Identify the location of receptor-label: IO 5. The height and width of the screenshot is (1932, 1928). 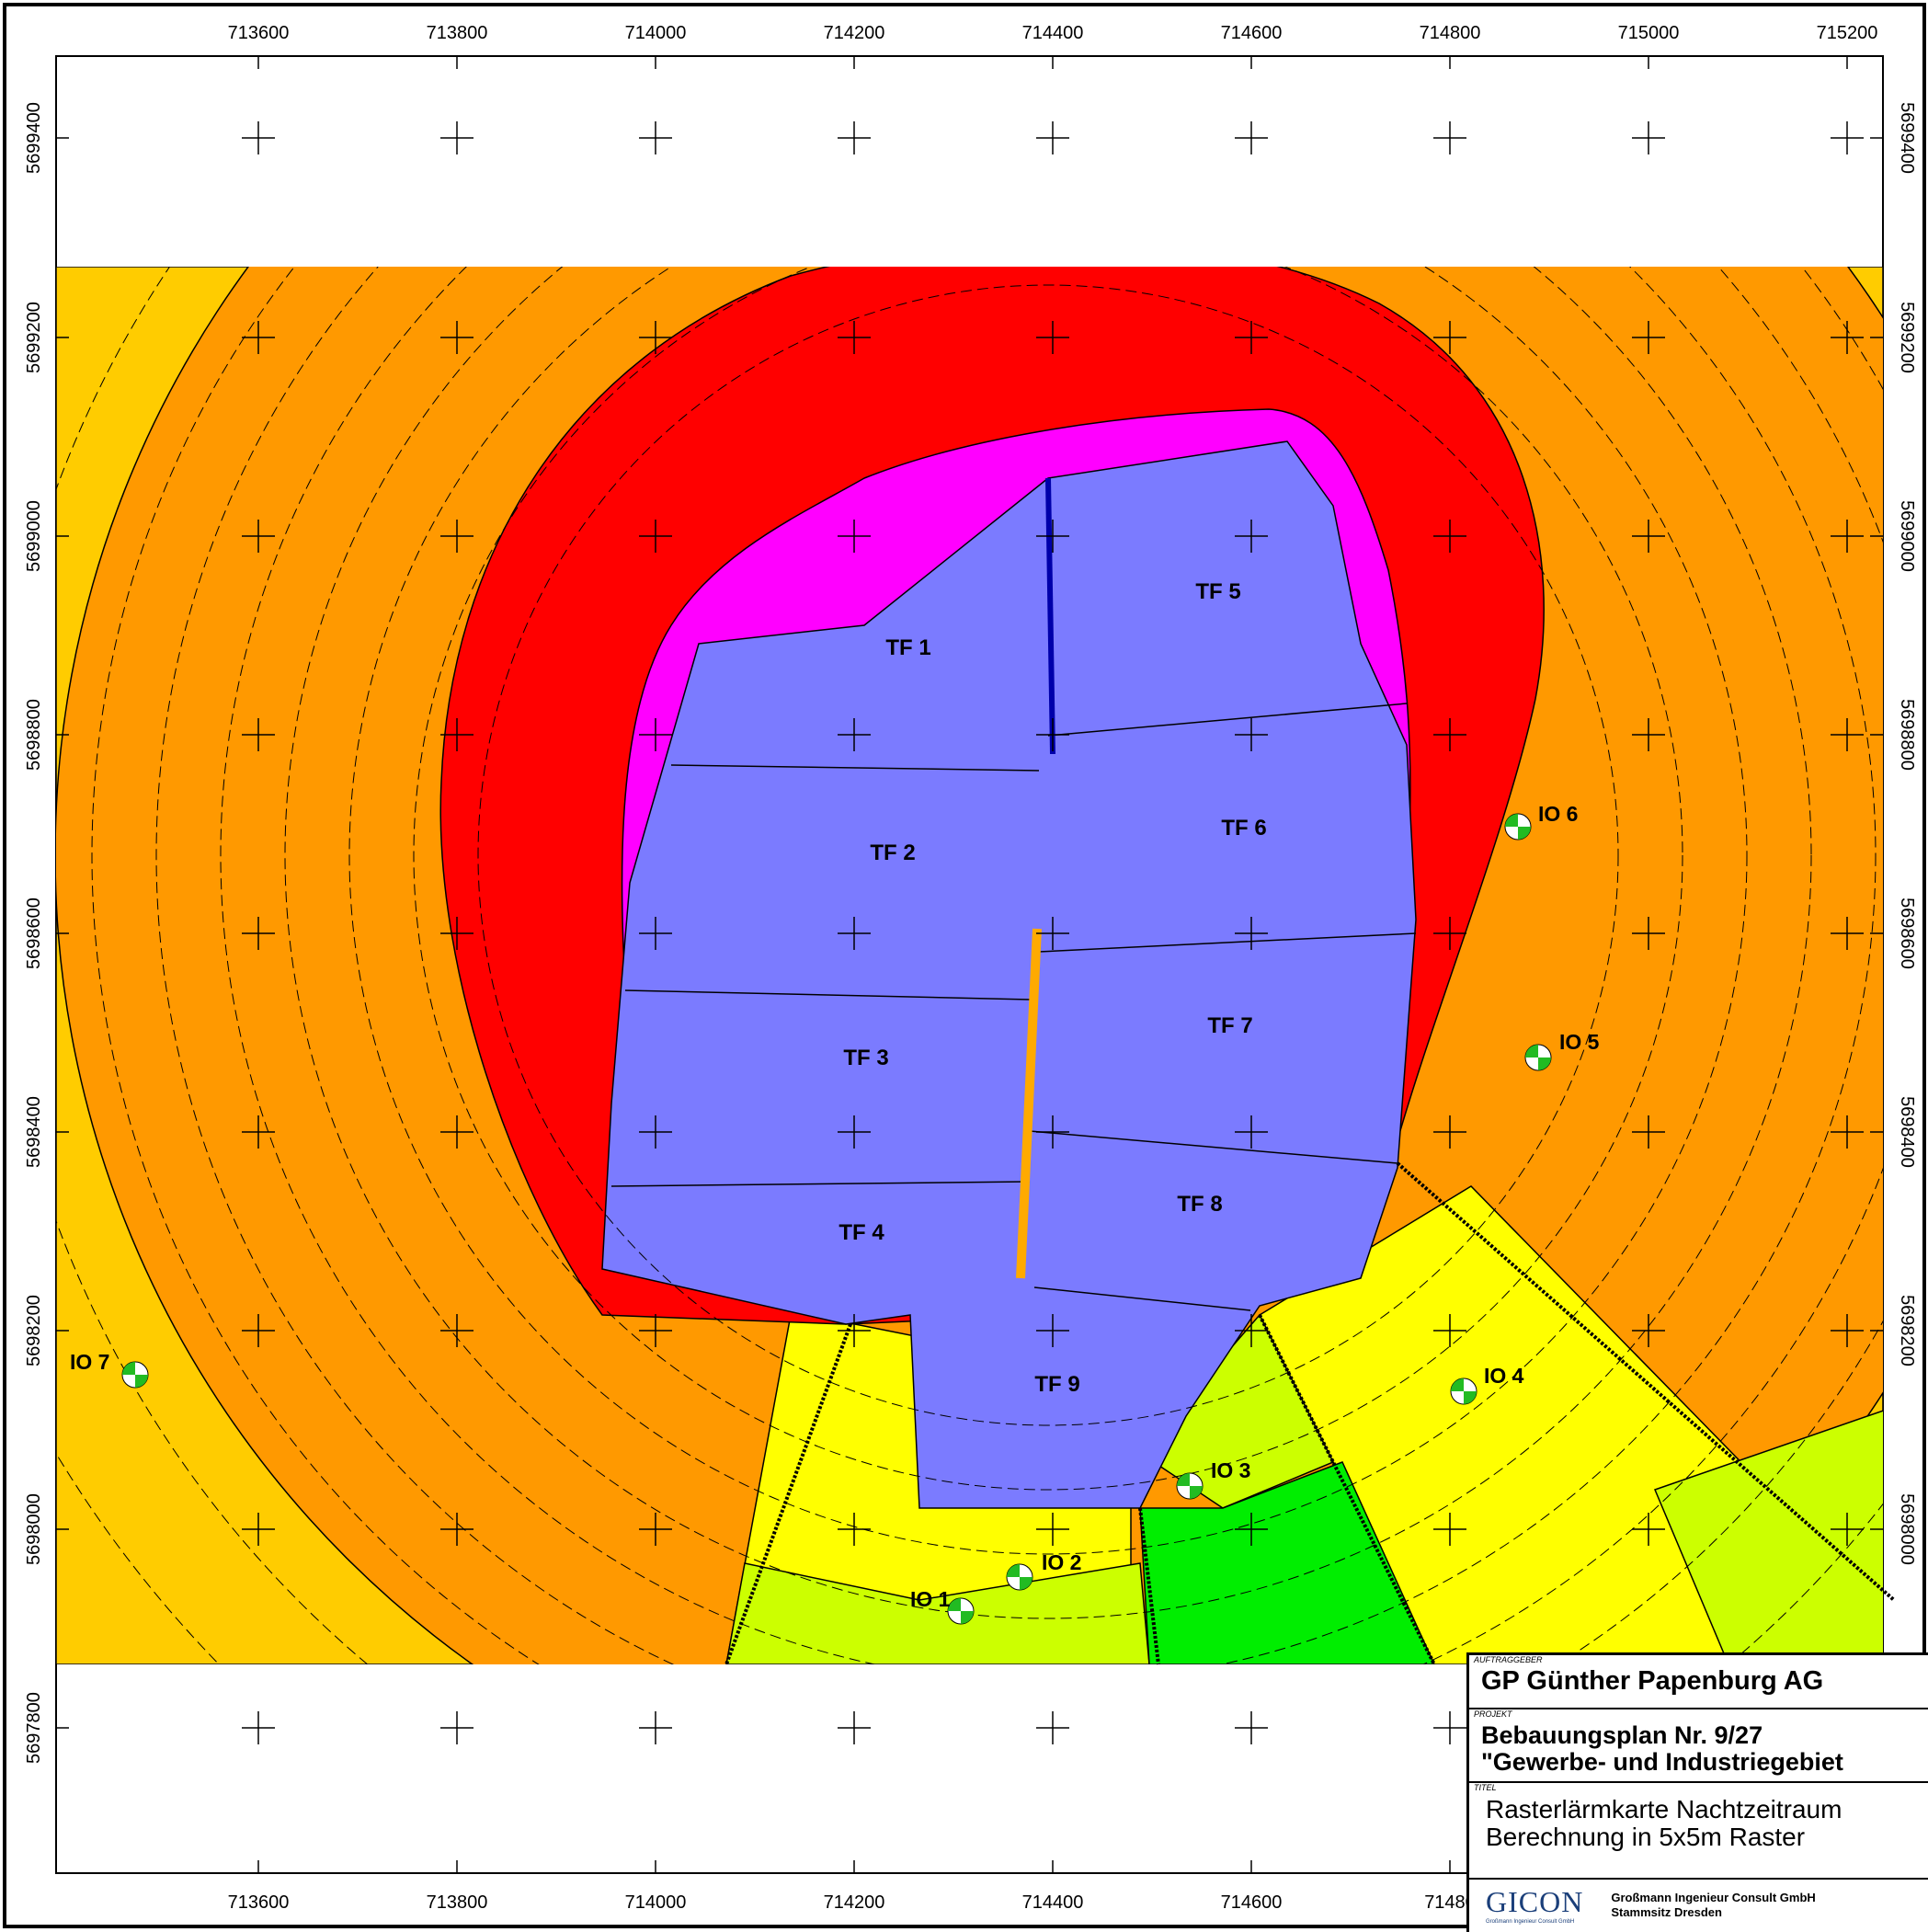
(1579, 1042).